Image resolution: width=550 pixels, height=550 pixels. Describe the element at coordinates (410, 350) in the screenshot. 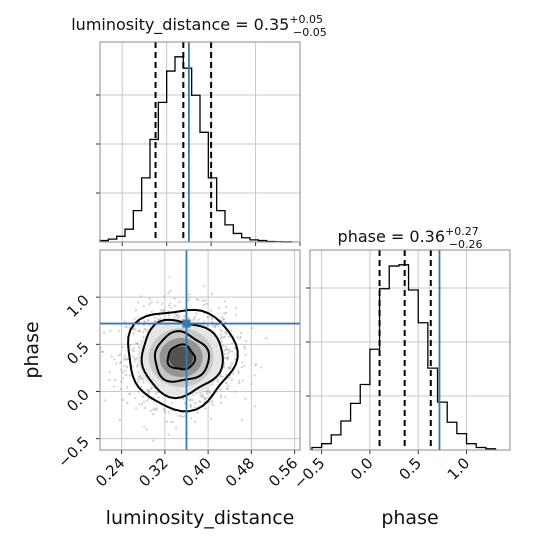

I see `frame-phase-hist` at that location.